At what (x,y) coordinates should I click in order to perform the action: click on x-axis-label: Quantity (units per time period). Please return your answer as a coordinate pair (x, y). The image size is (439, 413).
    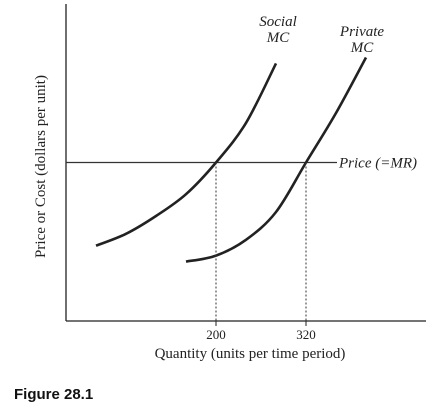
    Looking at the image, I should click on (250, 354).